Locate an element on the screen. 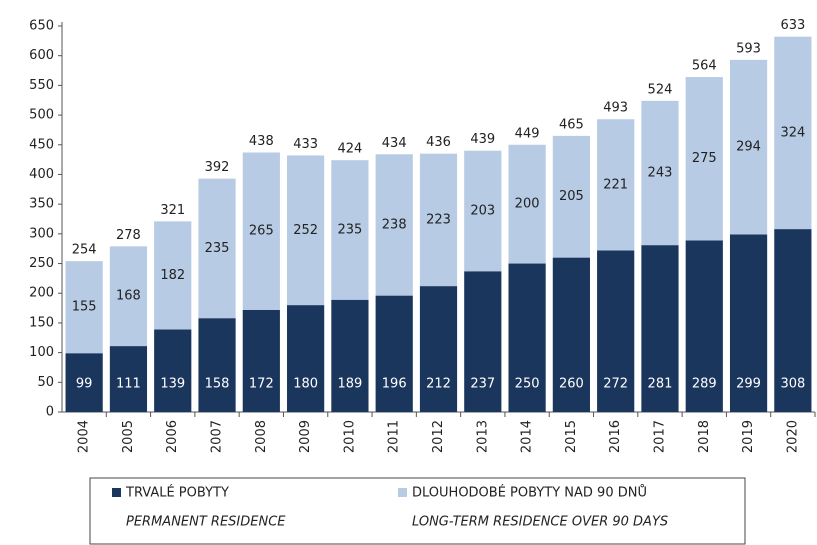 The image size is (817, 545). data-label: 200 is located at coordinates (527, 204).